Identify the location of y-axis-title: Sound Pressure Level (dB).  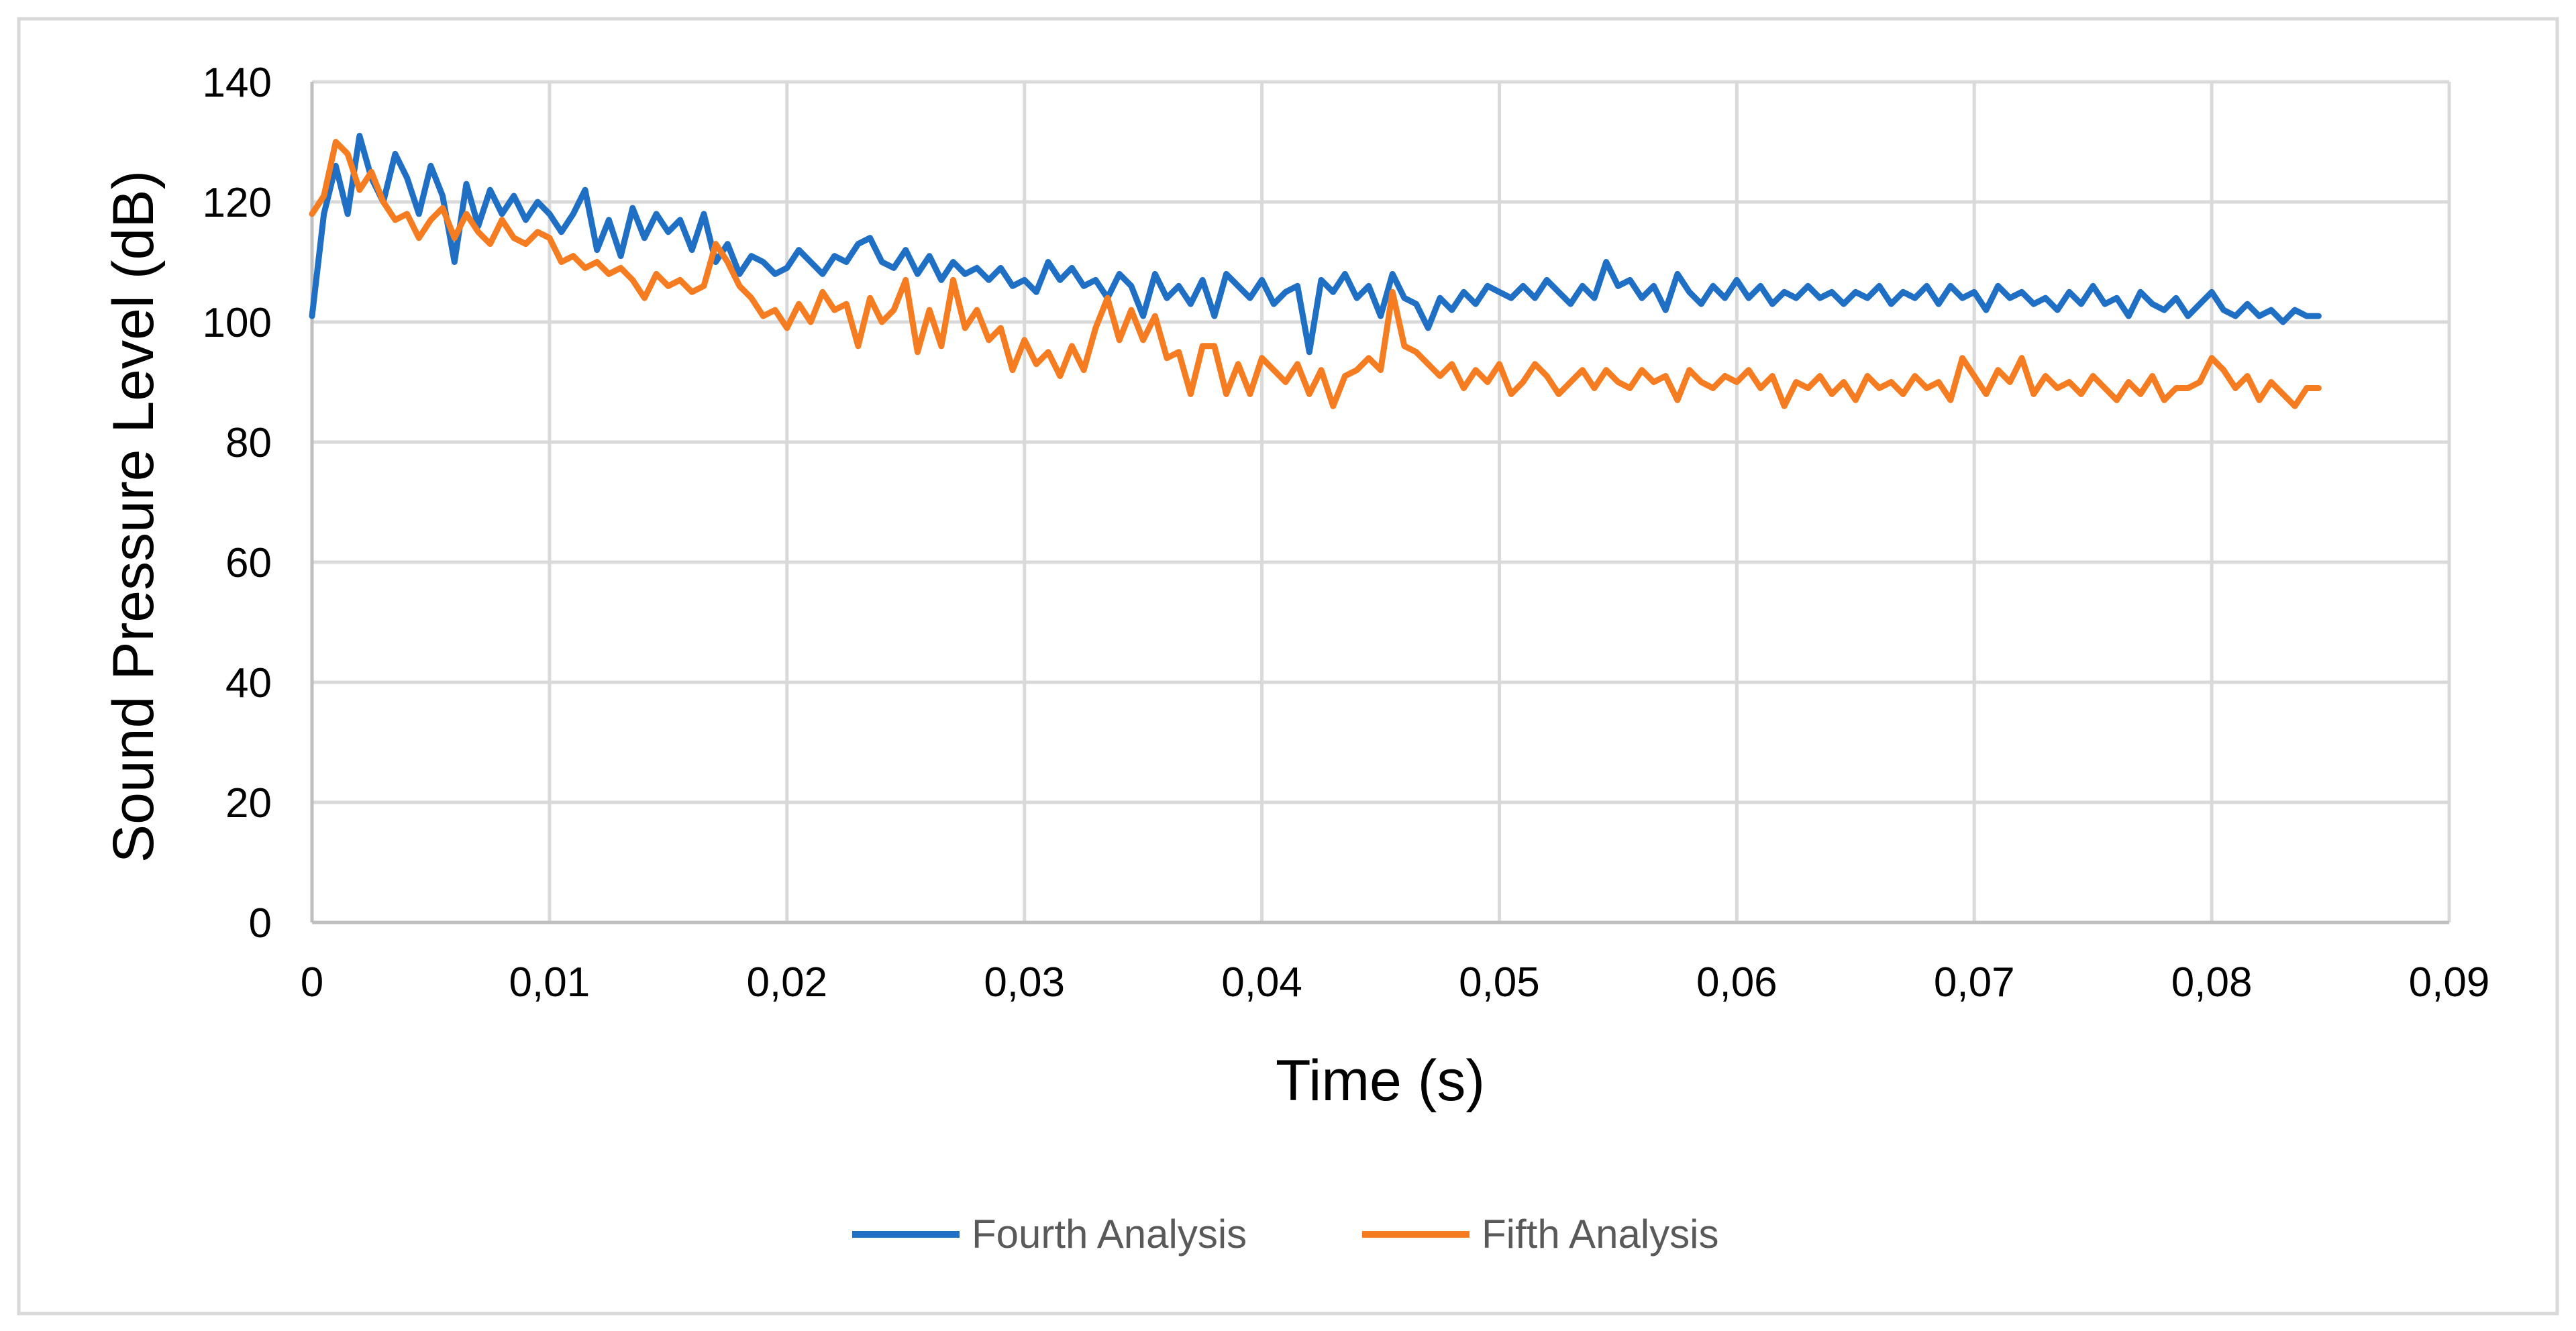
(133, 516).